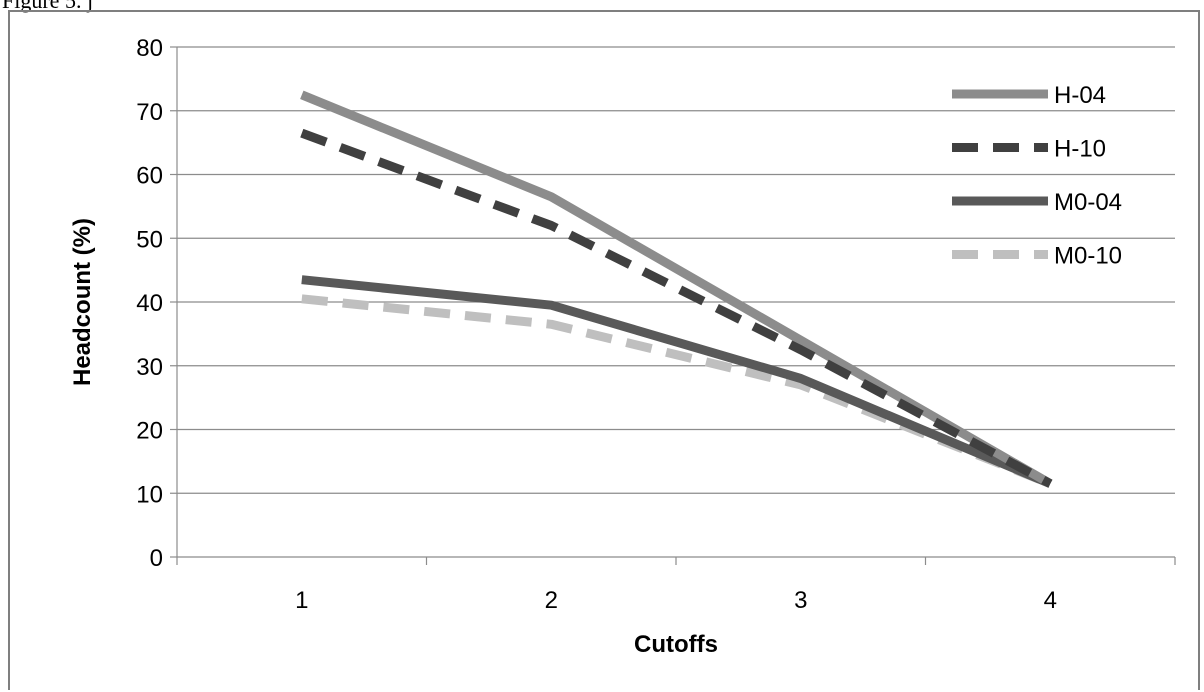  Describe the element at coordinates (149, 431) in the screenshot. I see `y-tick-label: 20` at that location.